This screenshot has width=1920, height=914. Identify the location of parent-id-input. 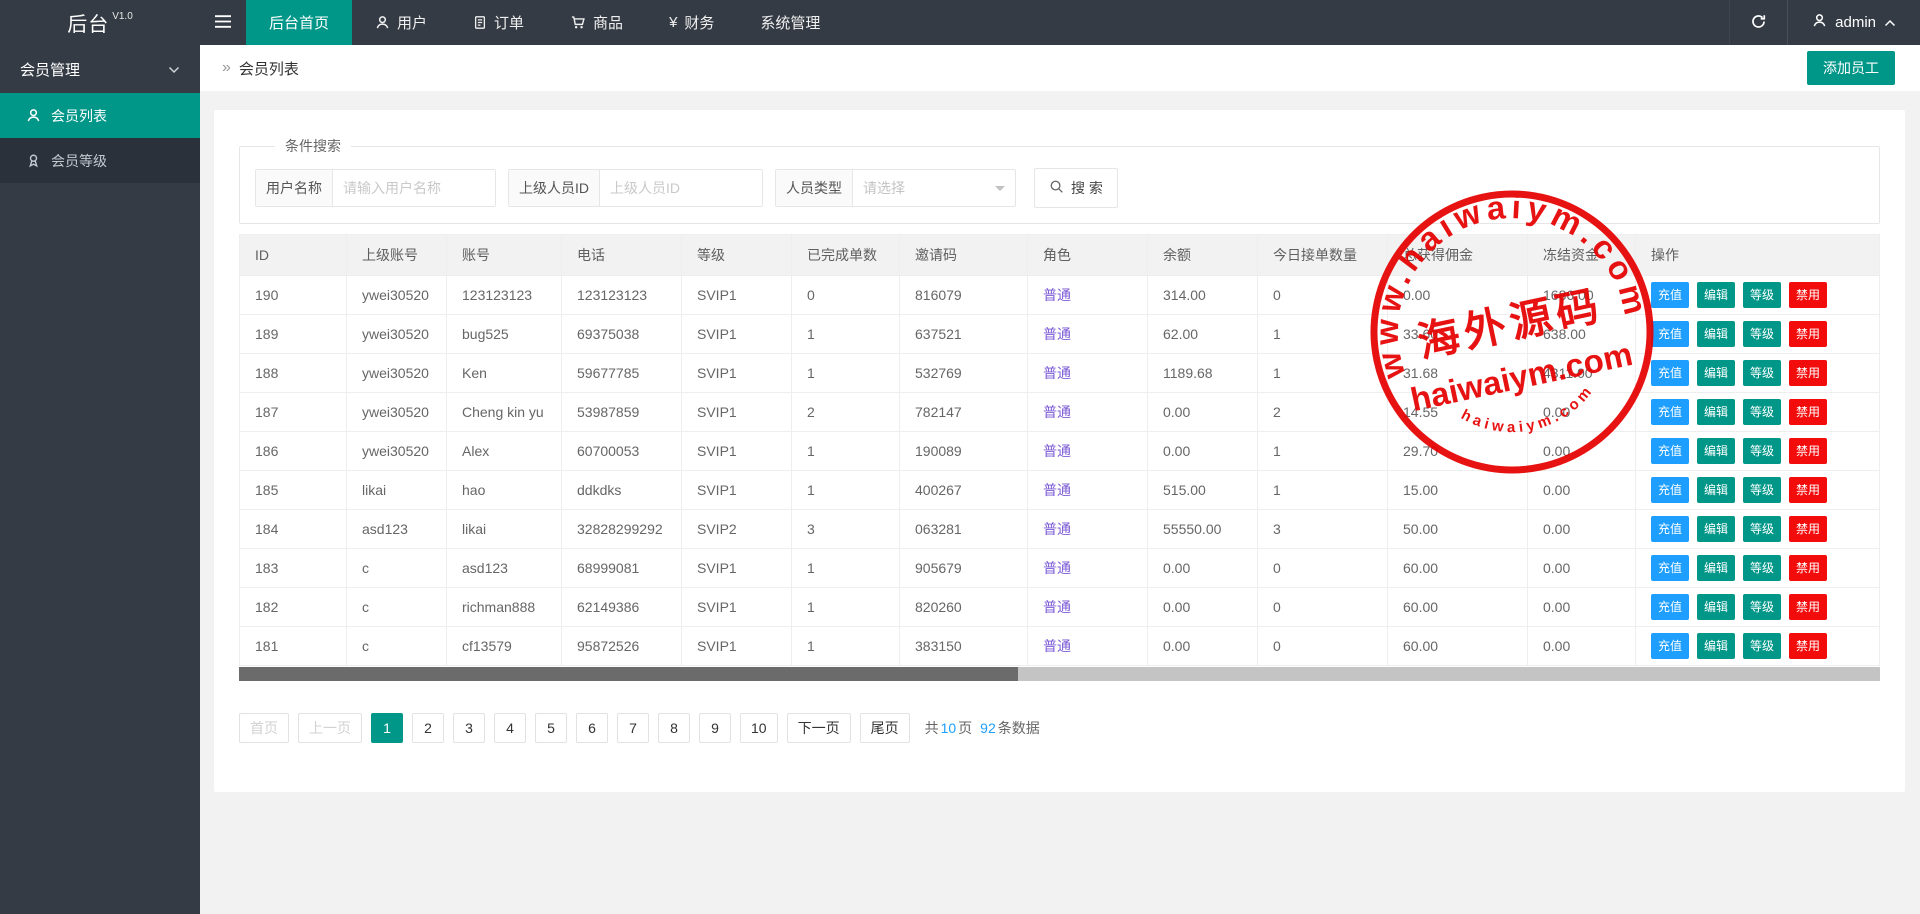
(681, 188).